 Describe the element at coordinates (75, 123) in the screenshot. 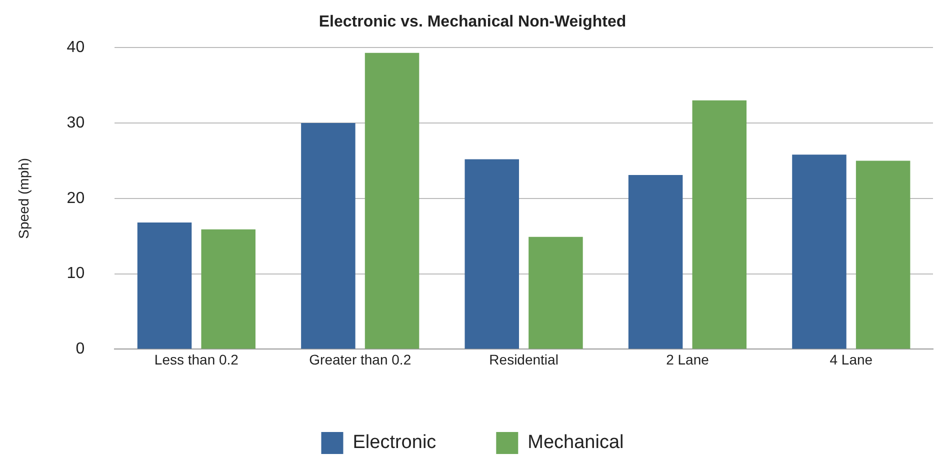

I see `y-tick-label: 30` at that location.